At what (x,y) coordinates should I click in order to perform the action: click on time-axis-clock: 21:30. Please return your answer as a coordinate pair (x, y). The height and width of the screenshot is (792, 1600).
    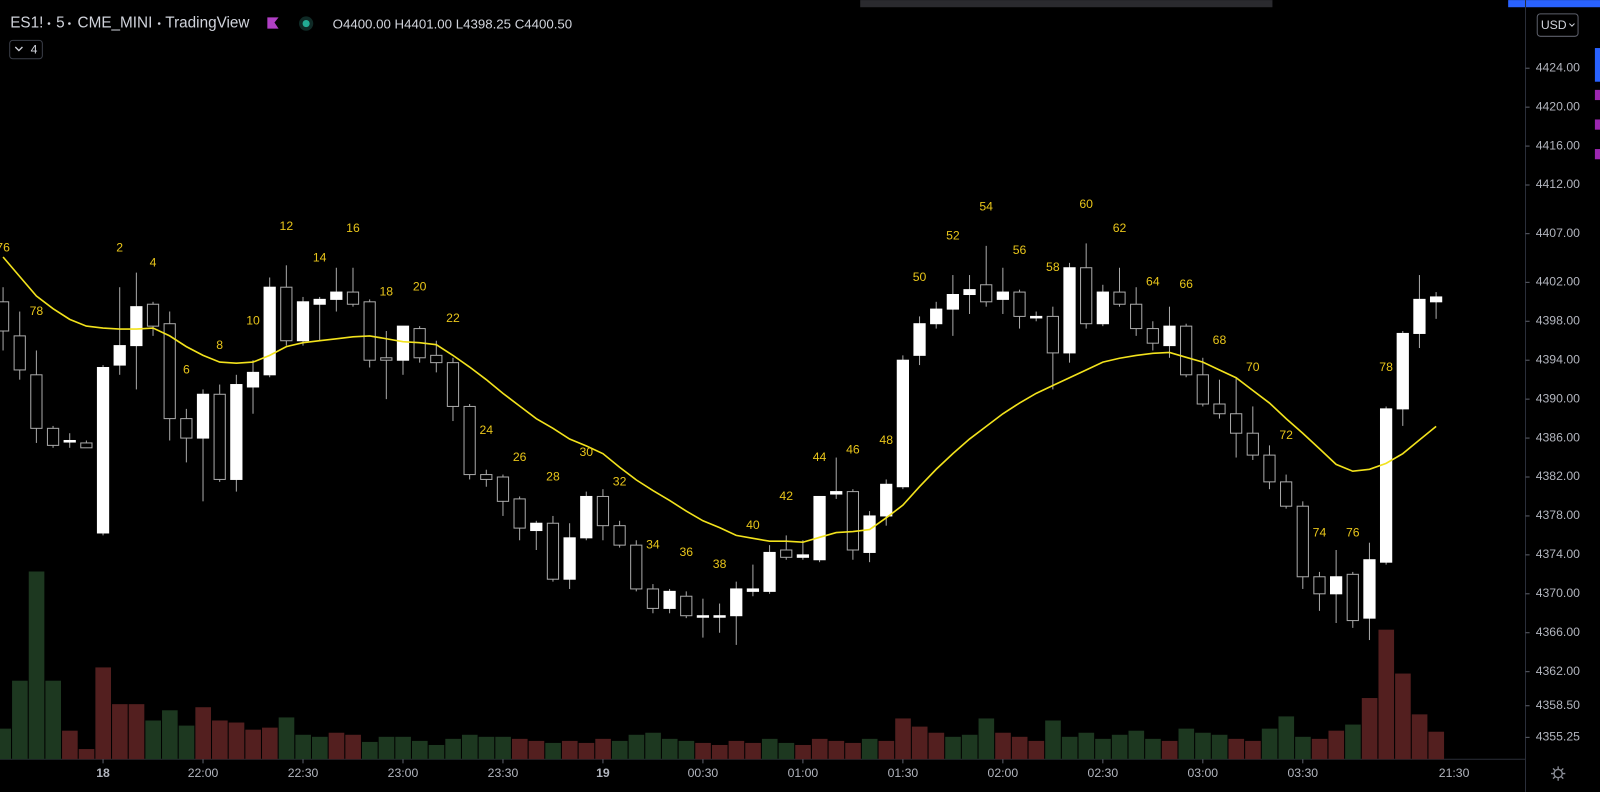
    Looking at the image, I should click on (1454, 773).